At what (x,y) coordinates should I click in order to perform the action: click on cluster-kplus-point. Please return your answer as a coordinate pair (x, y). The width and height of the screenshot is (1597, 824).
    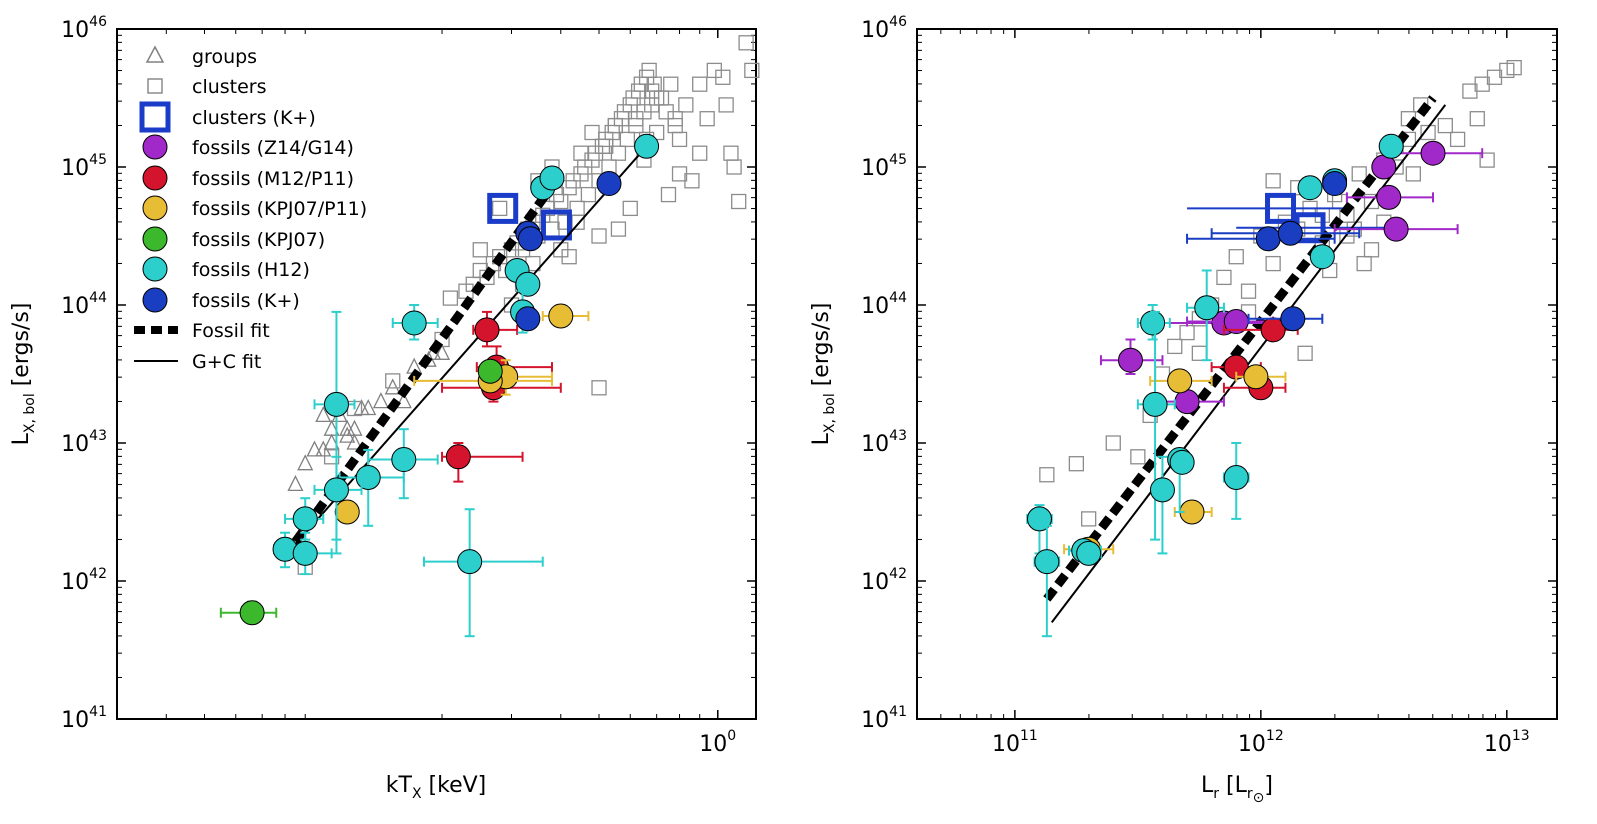
    Looking at the image, I should click on (1281, 208).